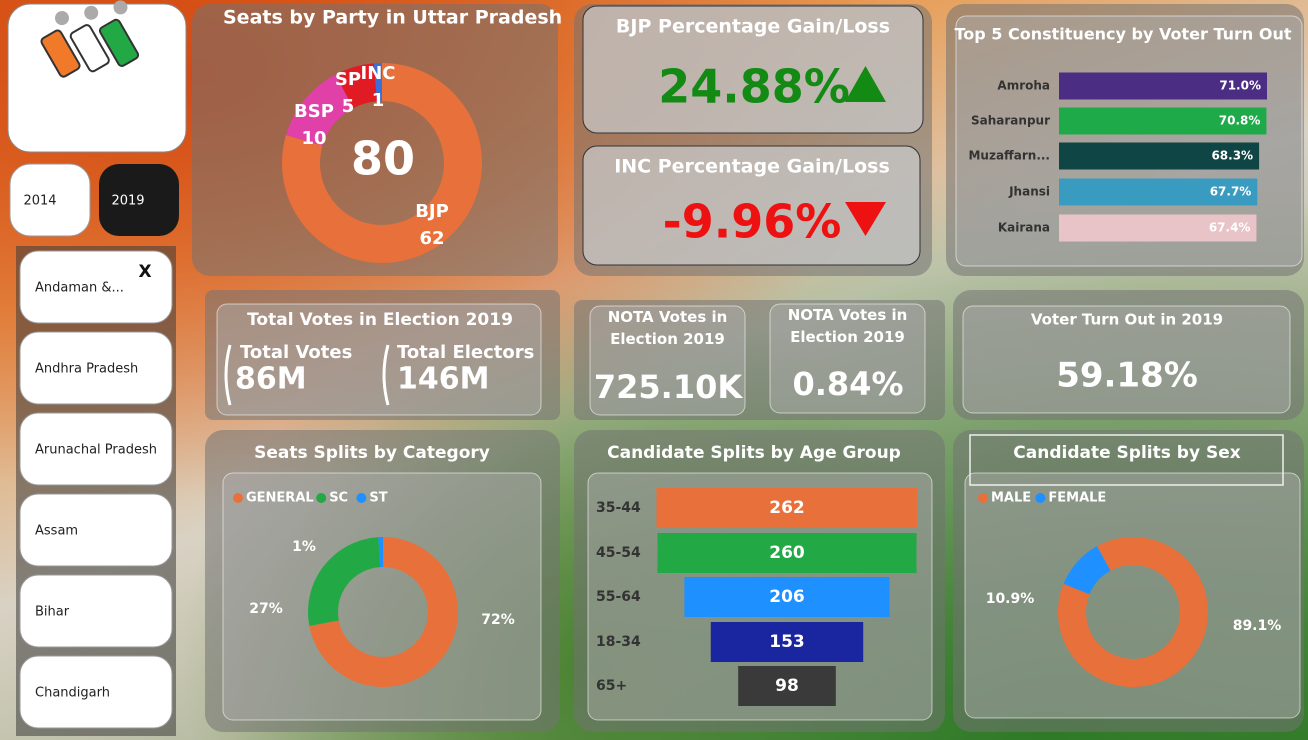 The height and width of the screenshot is (740, 1308). What do you see at coordinates (144, 272) in the screenshot?
I see `clear-button: X` at bounding box center [144, 272].